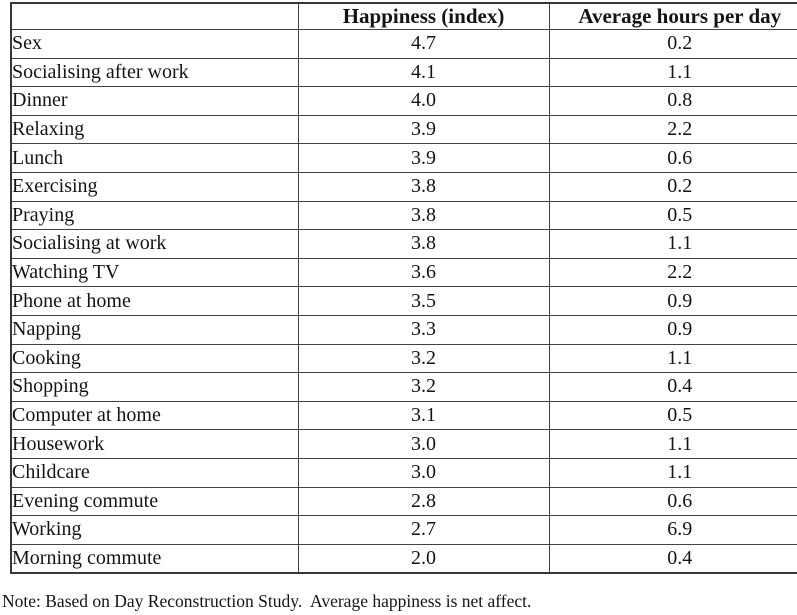 This screenshot has height=615, width=797. I want to click on activity-cell: Relaxing, so click(154, 129).